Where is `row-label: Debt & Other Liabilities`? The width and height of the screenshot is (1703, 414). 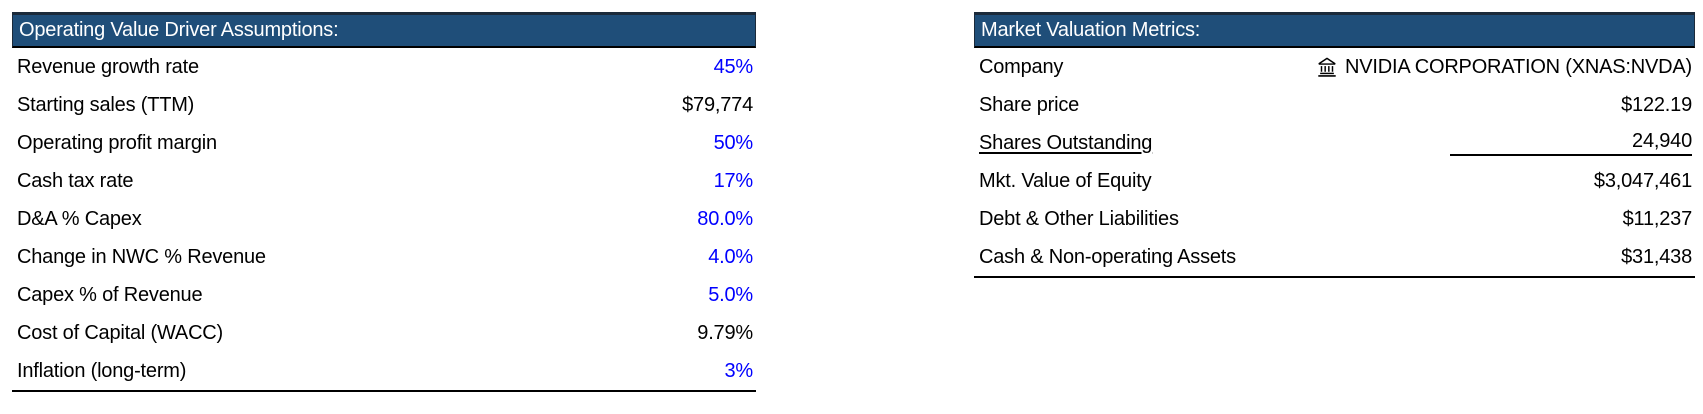 row-label: Debt & Other Liabilities is located at coordinates (1079, 218).